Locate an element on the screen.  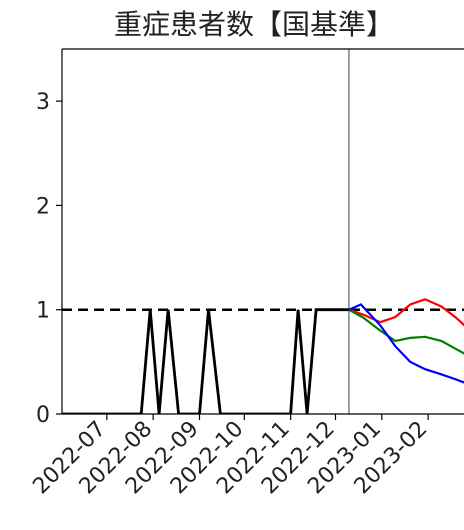
y-tick-label: 2 is located at coordinates (43, 206).